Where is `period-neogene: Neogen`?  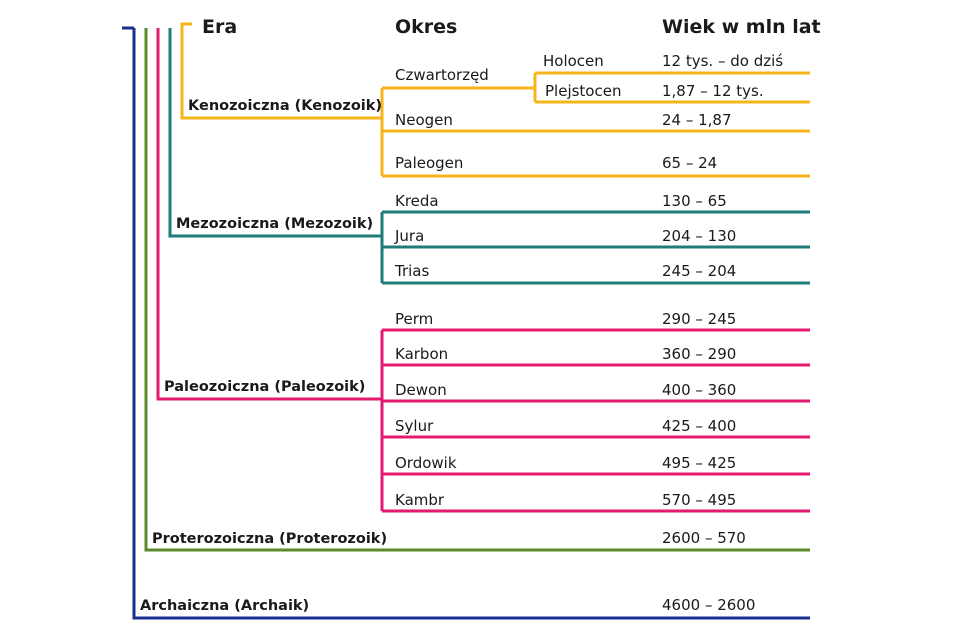
period-neogene: Neogen is located at coordinates (424, 120).